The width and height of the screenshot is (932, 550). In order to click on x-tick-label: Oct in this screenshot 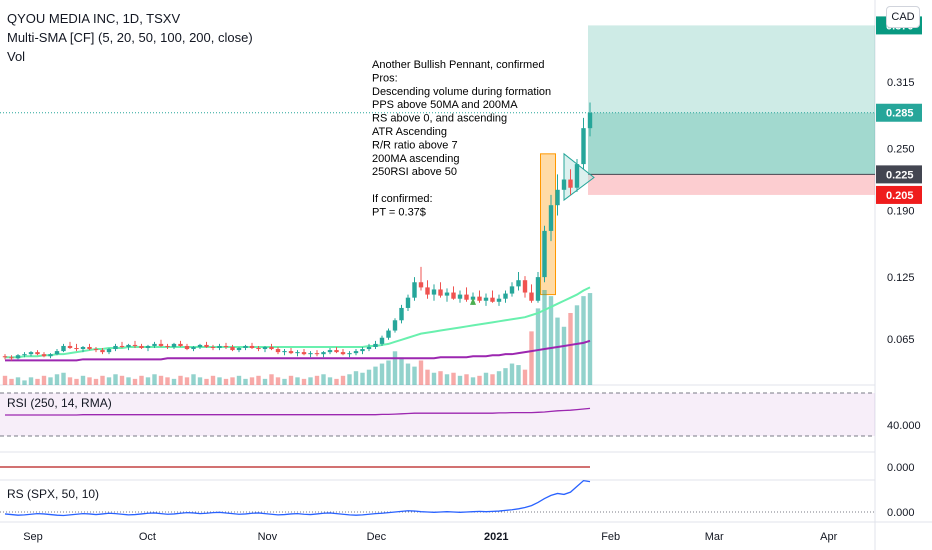, I will do `click(147, 537)`.